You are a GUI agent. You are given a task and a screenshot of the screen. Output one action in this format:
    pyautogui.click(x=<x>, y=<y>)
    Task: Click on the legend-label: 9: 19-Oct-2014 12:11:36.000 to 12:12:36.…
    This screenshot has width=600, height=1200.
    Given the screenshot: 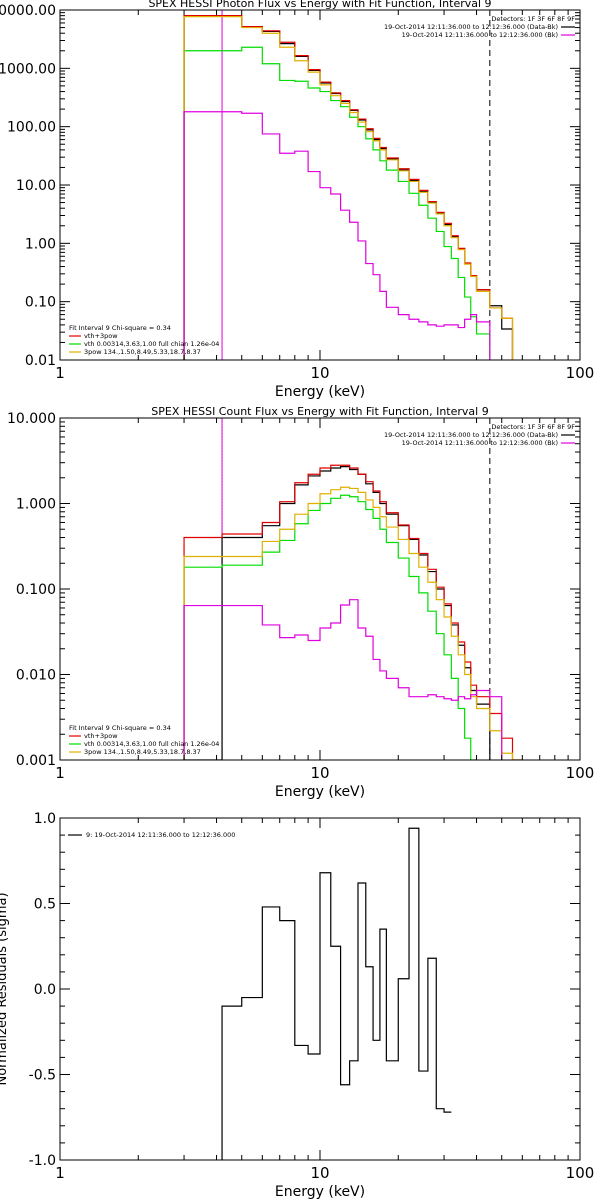 What is the action you would take?
    pyautogui.click(x=160, y=835)
    